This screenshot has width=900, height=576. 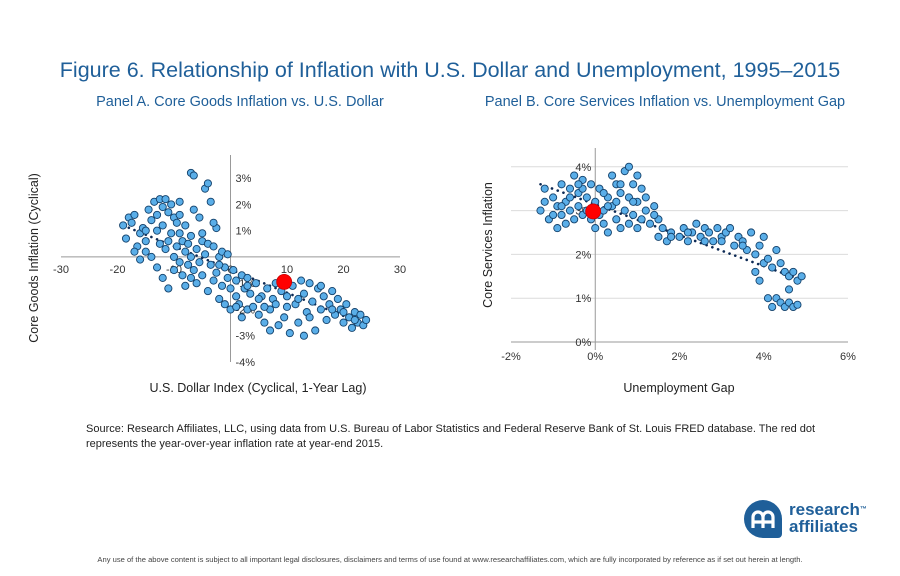 I want to click on b-x-tick-label: -2%, so click(x=511, y=357).